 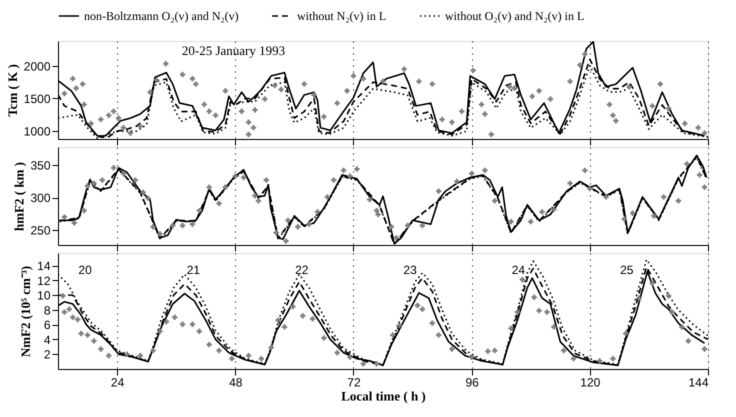 What do you see at coordinates (47, 325) in the screenshot?
I see `y-tick-label: 6` at bounding box center [47, 325].